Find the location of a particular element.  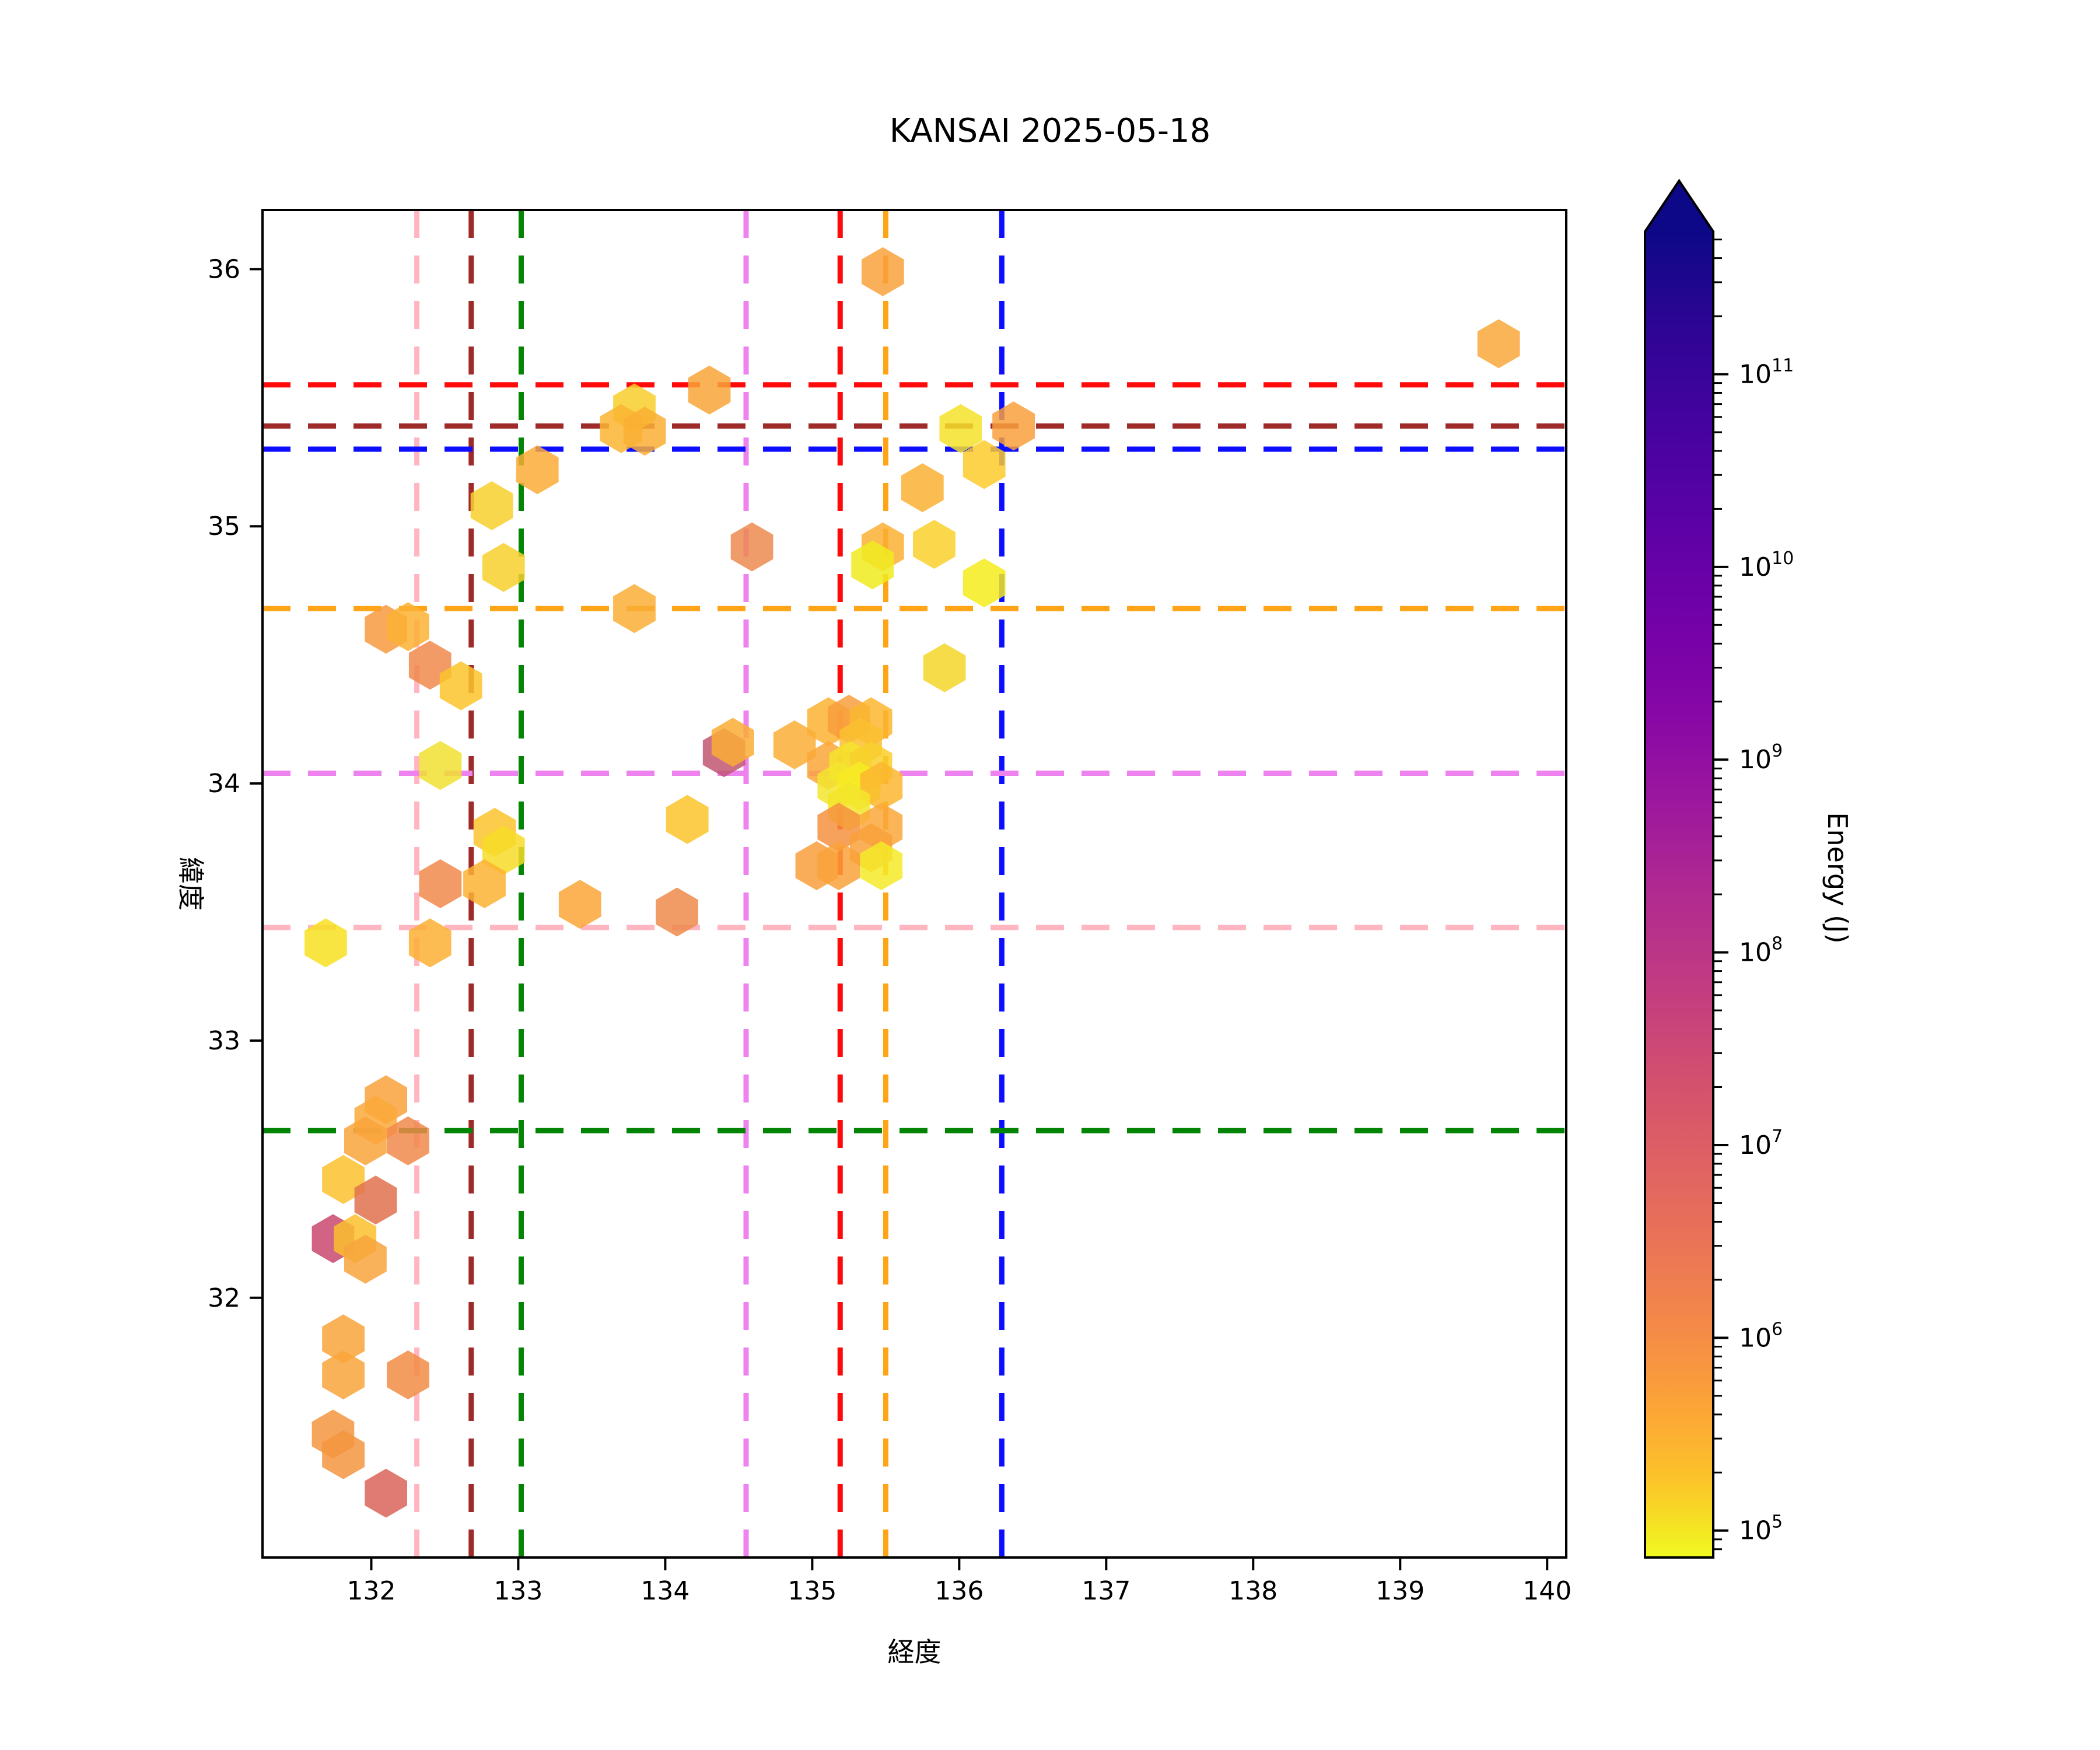

colorbar-outline is located at coordinates (1679, 868).